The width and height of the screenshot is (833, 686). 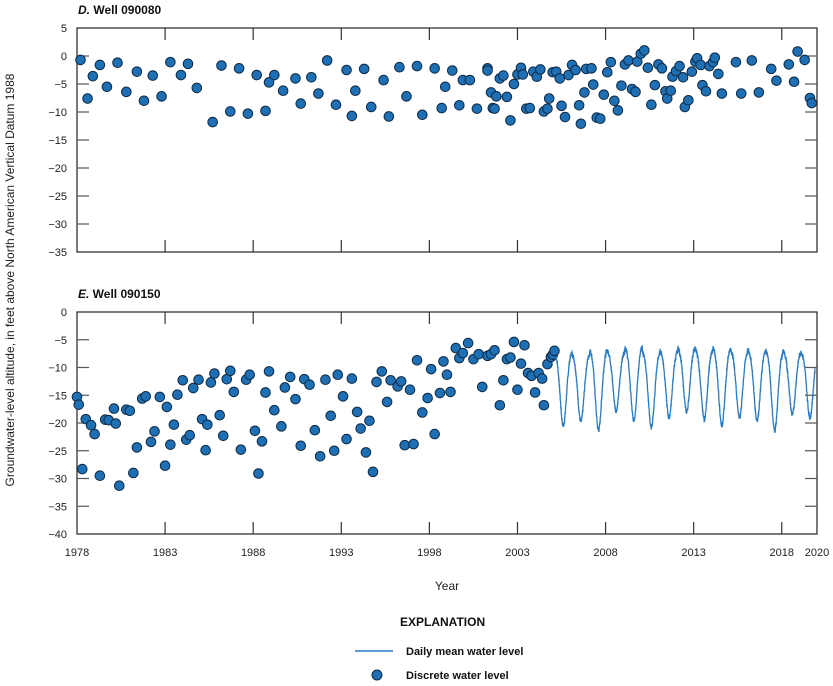 What do you see at coordinates (60, 341) in the screenshot?
I see `y-tick-label: −5` at bounding box center [60, 341].